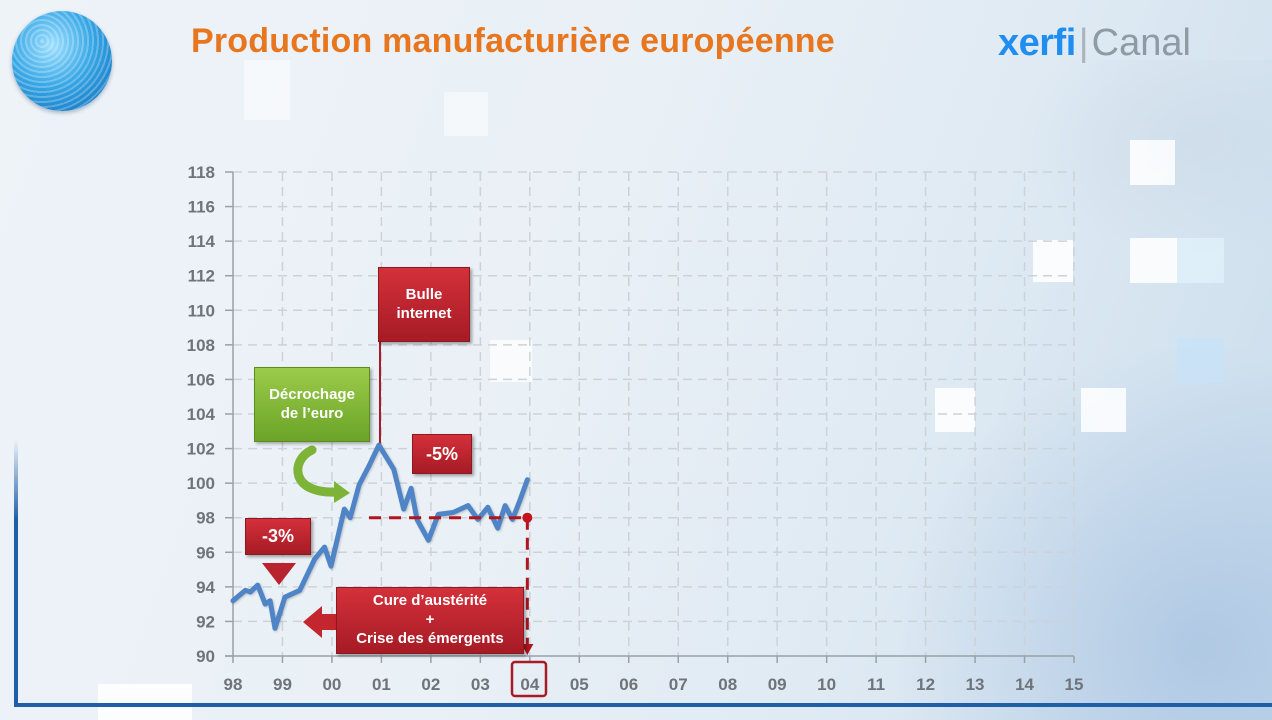 This screenshot has width=1272, height=720. I want to click on annotation-decrochage-text: Décrochage de l’euro, so click(312, 403).